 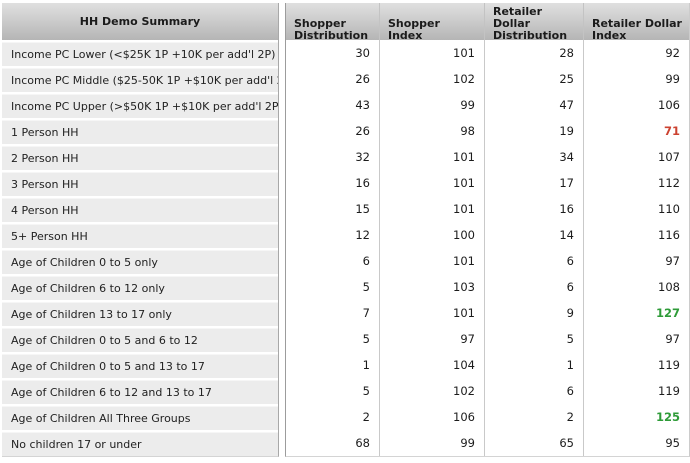 I want to click on row-label-children-all-three: Age of Children All Three Groups, so click(x=140, y=418).